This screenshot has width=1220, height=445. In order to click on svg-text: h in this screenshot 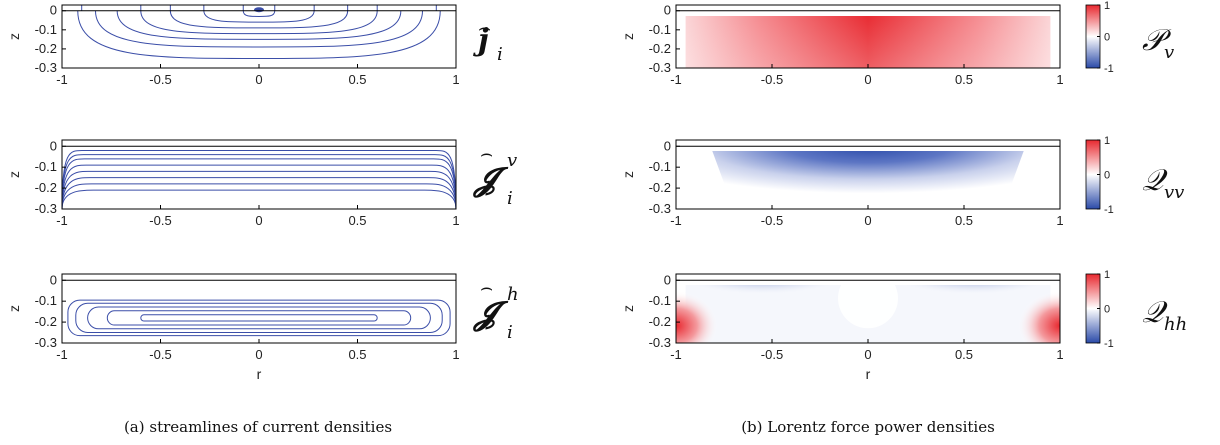, I will do `click(513, 294)`.